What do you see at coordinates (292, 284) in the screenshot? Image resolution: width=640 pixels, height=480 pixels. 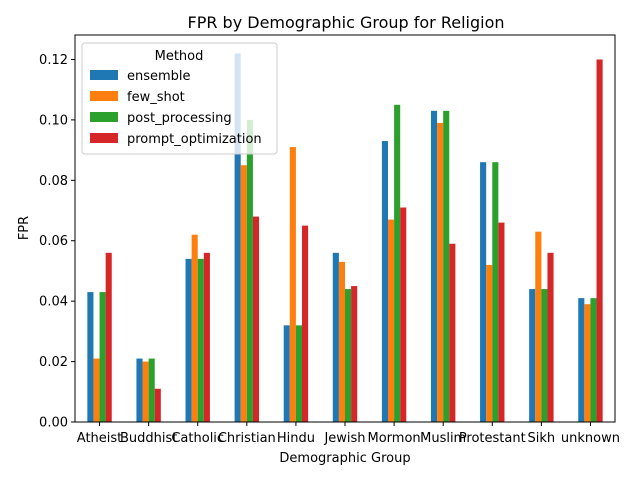 I see `bar-few_shot-Hindu` at bounding box center [292, 284].